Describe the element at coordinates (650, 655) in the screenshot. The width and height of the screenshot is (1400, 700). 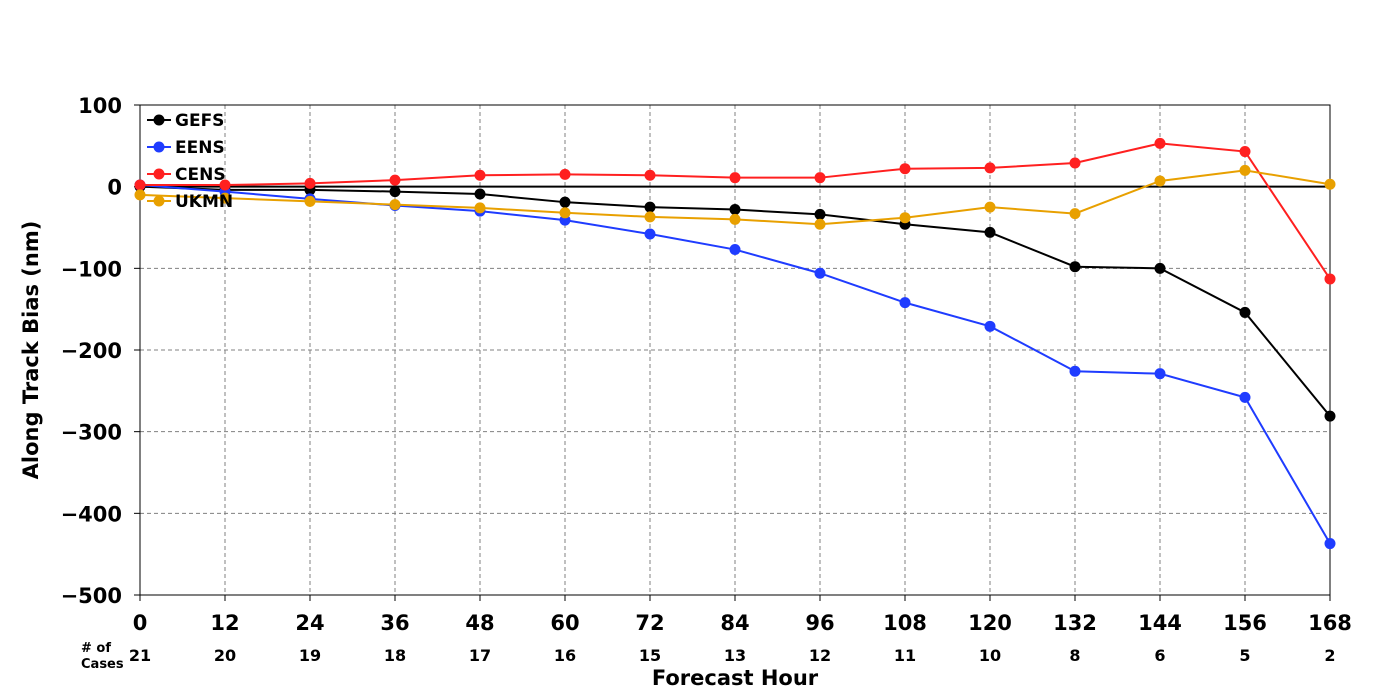
I see `case-count: 15` at that location.